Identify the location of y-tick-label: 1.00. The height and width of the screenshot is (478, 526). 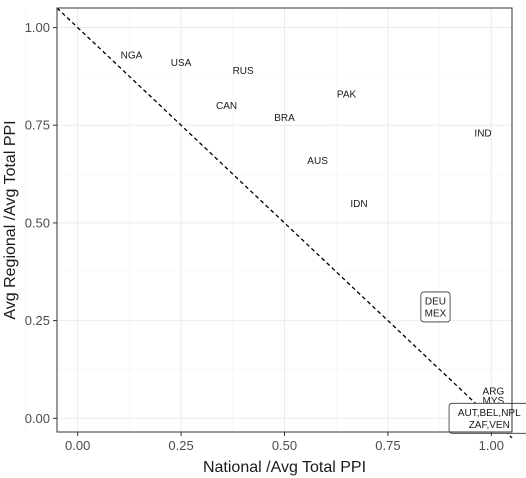
(37, 27).